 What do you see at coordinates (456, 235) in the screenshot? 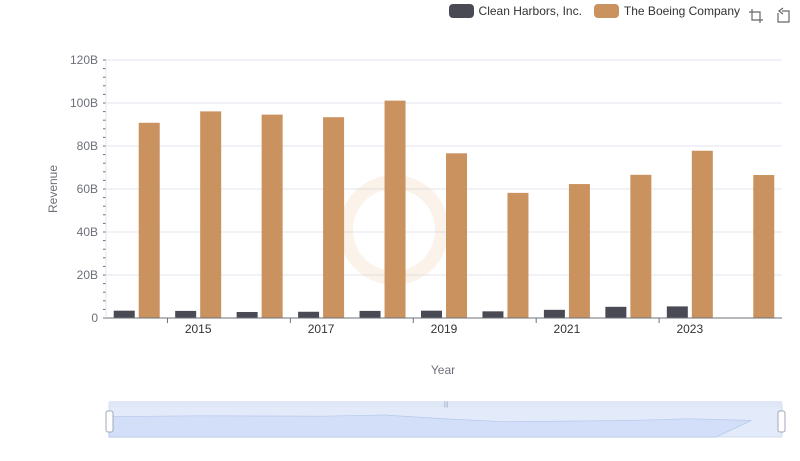
I see `bar-boeing-2019` at bounding box center [456, 235].